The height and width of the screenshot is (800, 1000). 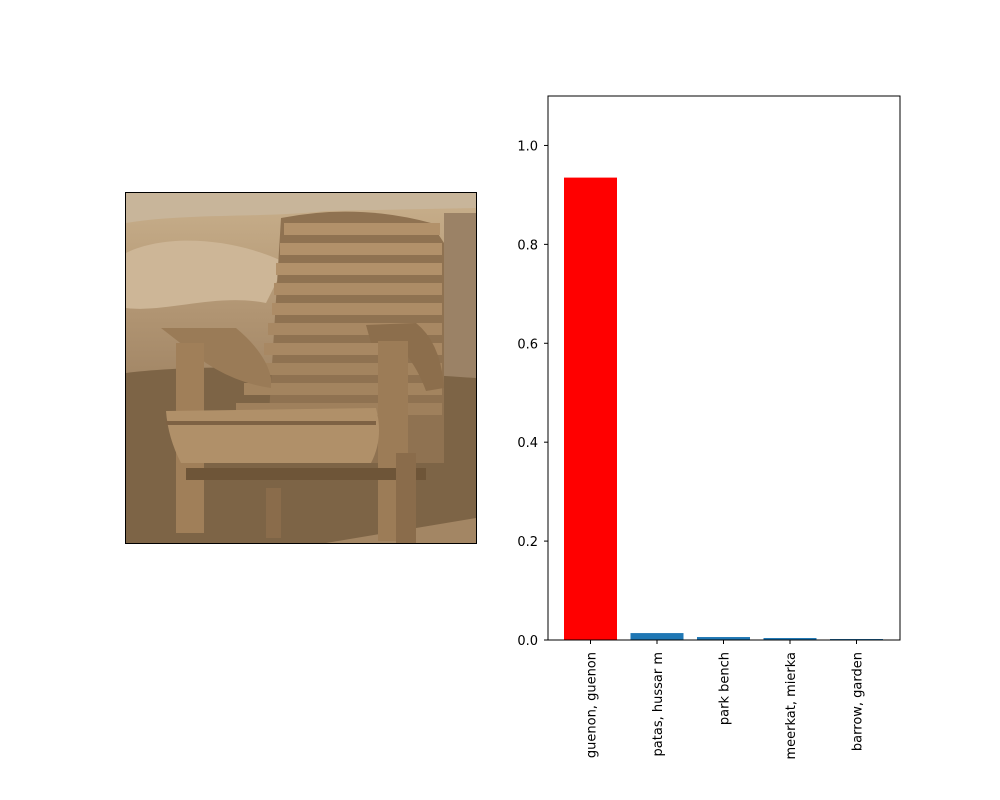 I want to click on y-tick-label-5: 1.0, so click(x=527, y=146).